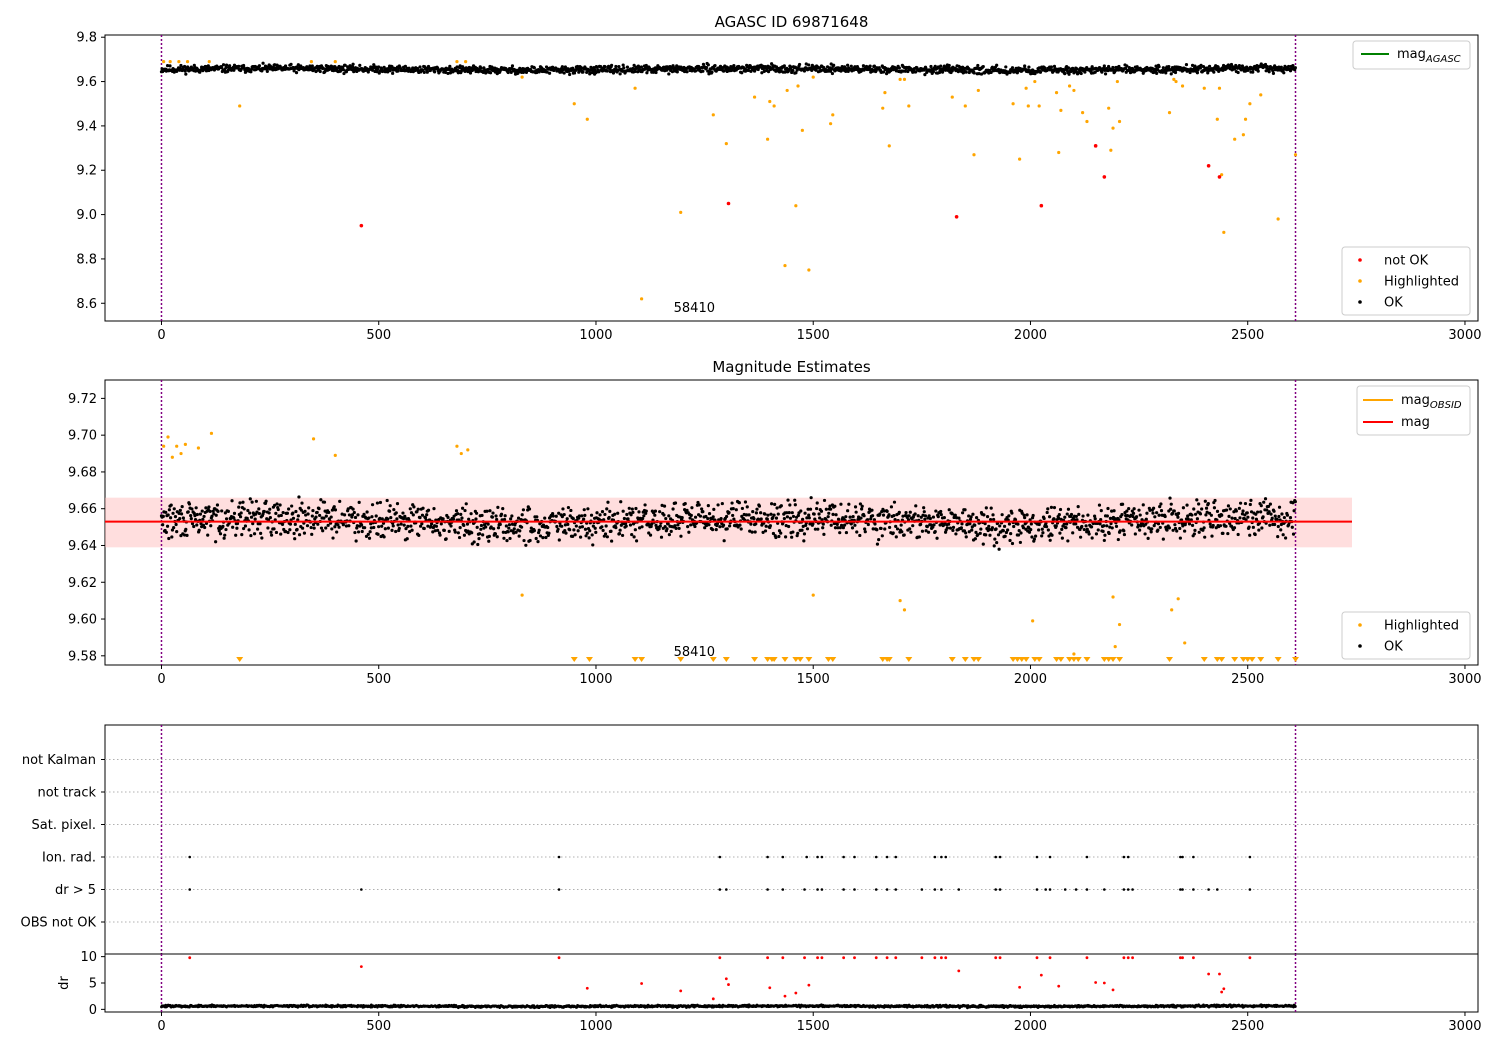 The width and height of the screenshot is (1500, 1054). What do you see at coordinates (1042, 206) in the screenshot?
I see `not-ok-point` at bounding box center [1042, 206].